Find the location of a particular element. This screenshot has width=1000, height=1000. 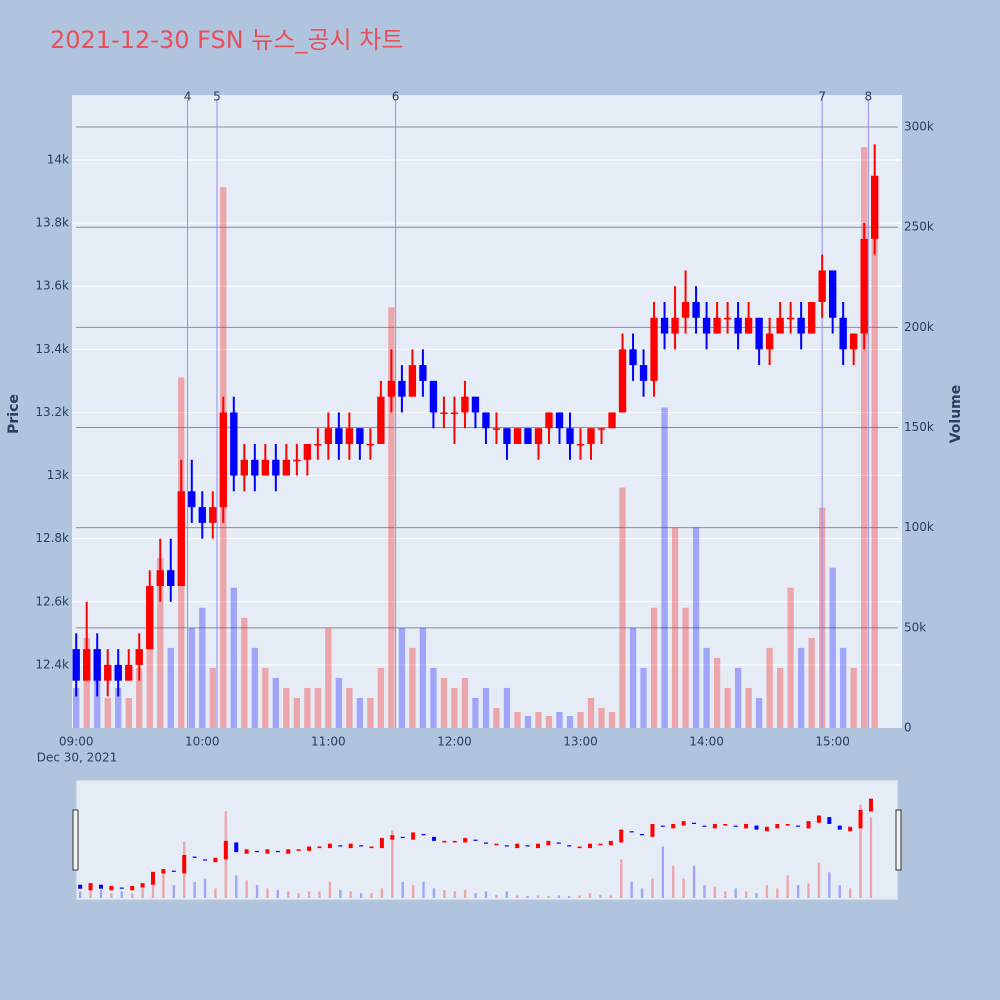

y-axis-title: Price is located at coordinates (14, 414).